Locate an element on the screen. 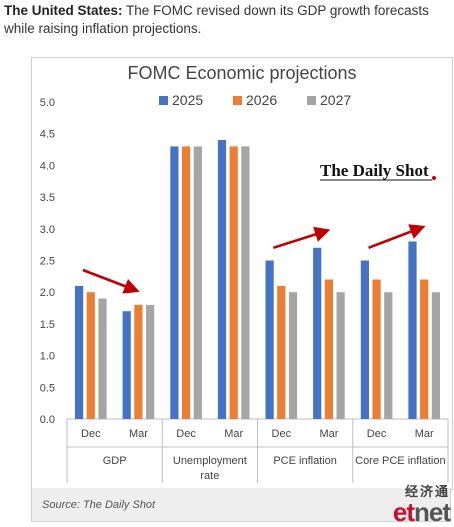 The image size is (454, 527). source-text: Source: The Daily Shot is located at coordinates (99, 505).